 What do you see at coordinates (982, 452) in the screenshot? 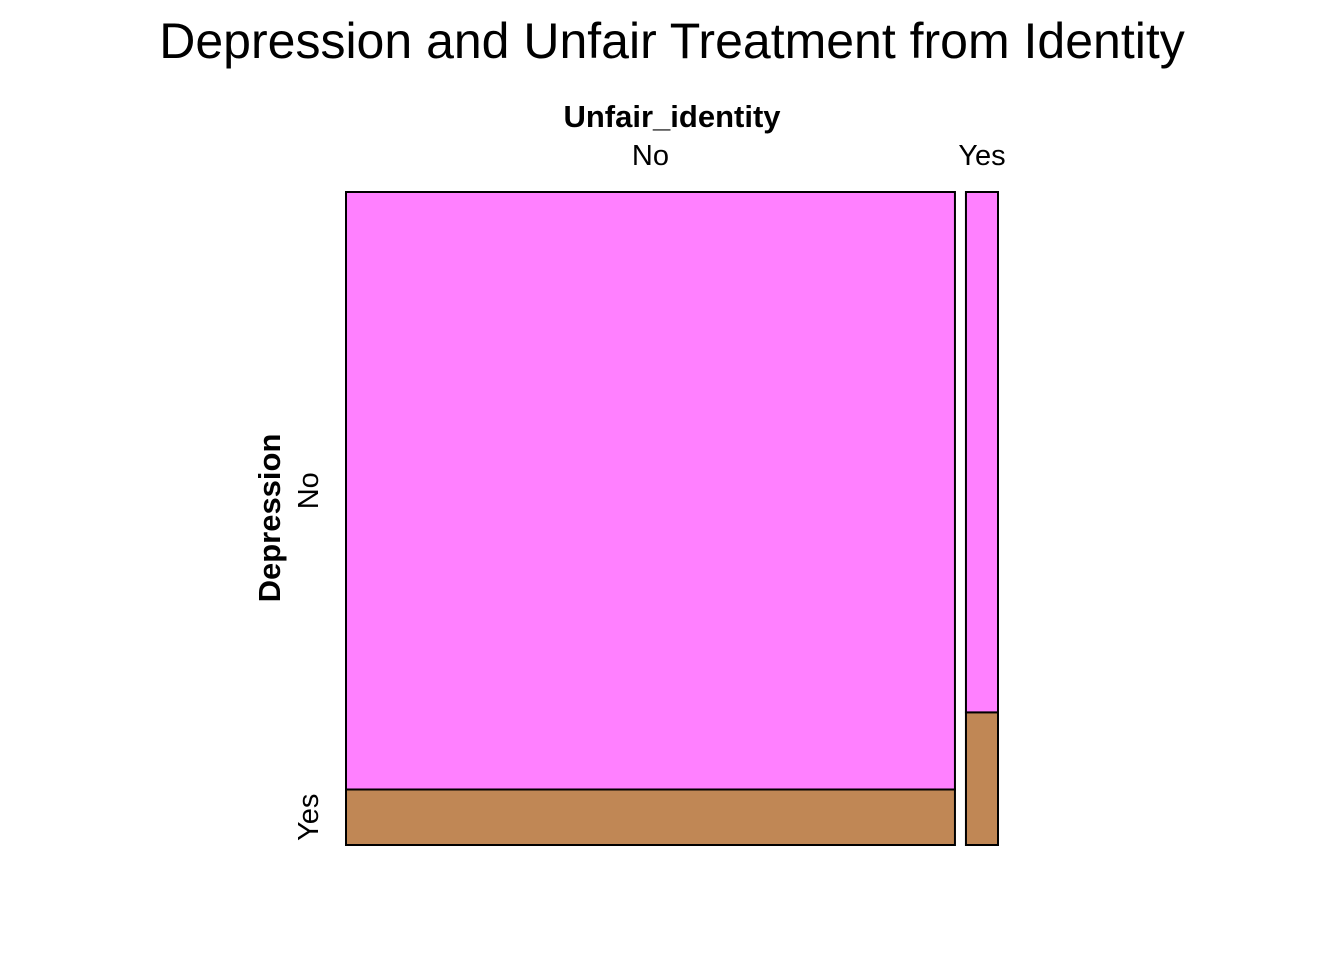
I see `tile-unfair-yes-depression-no` at bounding box center [982, 452].